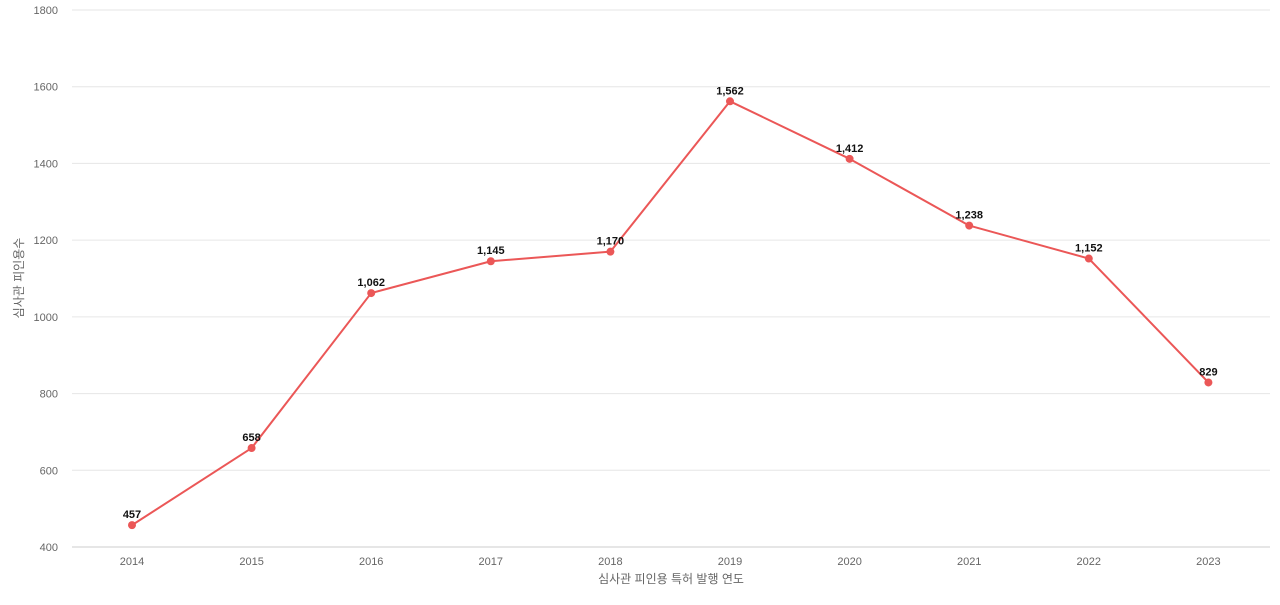 The height and width of the screenshot is (605, 1280). Describe the element at coordinates (849, 562) in the screenshot. I see `x-tick-label: 2020` at that location.